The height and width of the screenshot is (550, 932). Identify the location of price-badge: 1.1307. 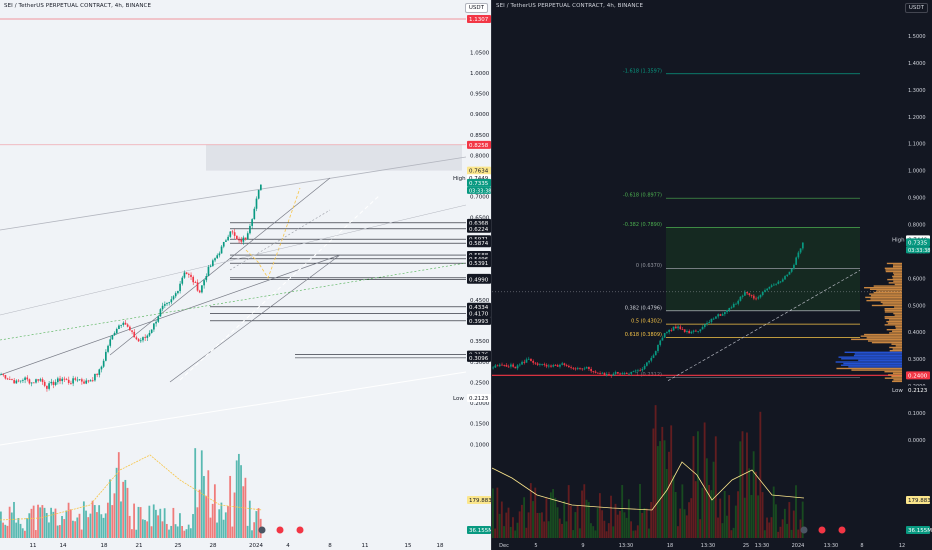
(479, 20).